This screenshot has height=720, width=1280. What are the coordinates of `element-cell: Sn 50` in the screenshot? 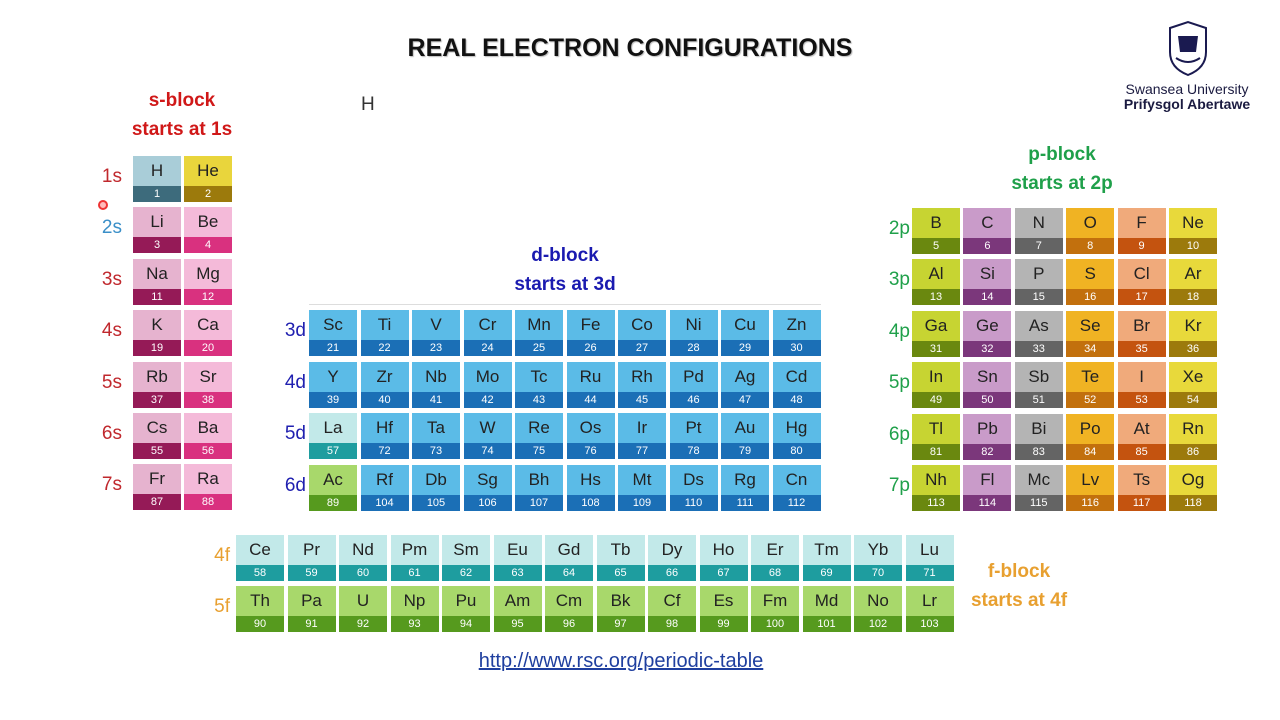 It's located at (987, 385).